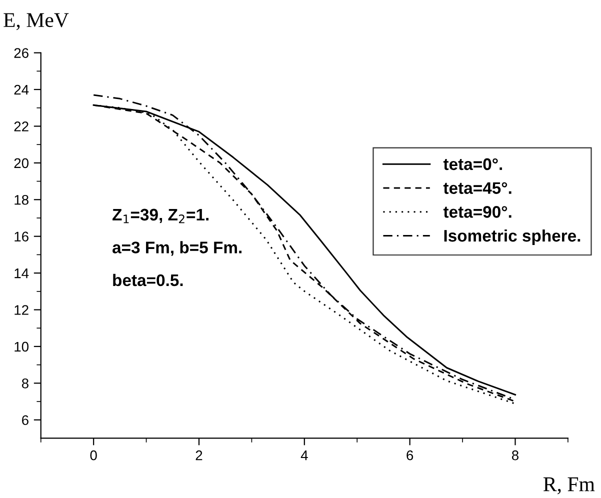 The width and height of the screenshot is (601, 498). I want to click on y-tick-label: 14, so click(21, 273).